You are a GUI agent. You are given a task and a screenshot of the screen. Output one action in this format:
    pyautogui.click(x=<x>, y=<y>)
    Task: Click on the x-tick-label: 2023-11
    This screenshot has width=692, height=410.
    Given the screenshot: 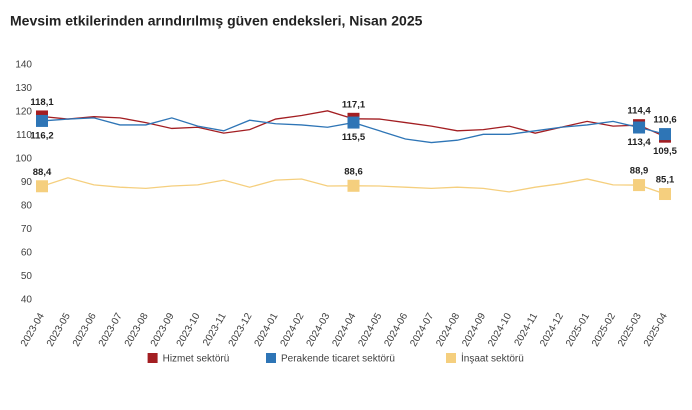 What is the action you would take?
    pyautogui.click(x=215, y=329)
    